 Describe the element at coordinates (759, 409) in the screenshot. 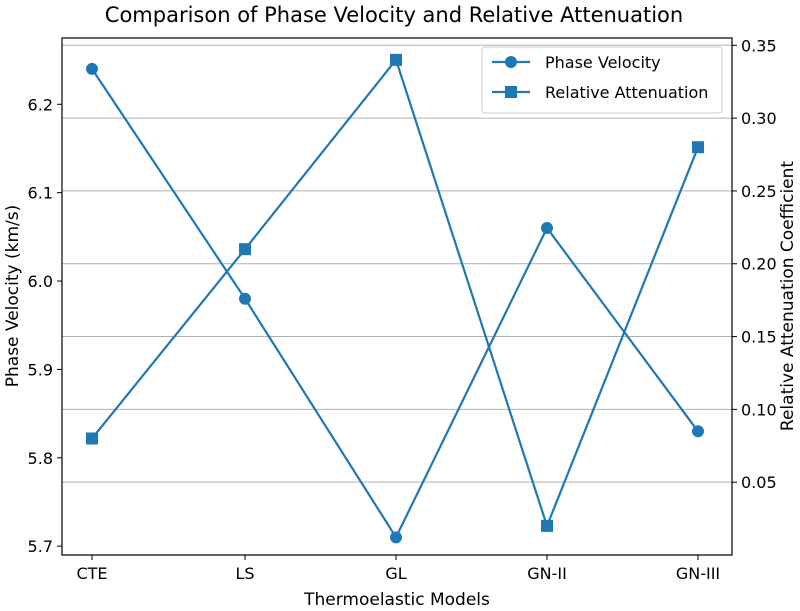

I see `right-tick-label: 0.10` at that location.